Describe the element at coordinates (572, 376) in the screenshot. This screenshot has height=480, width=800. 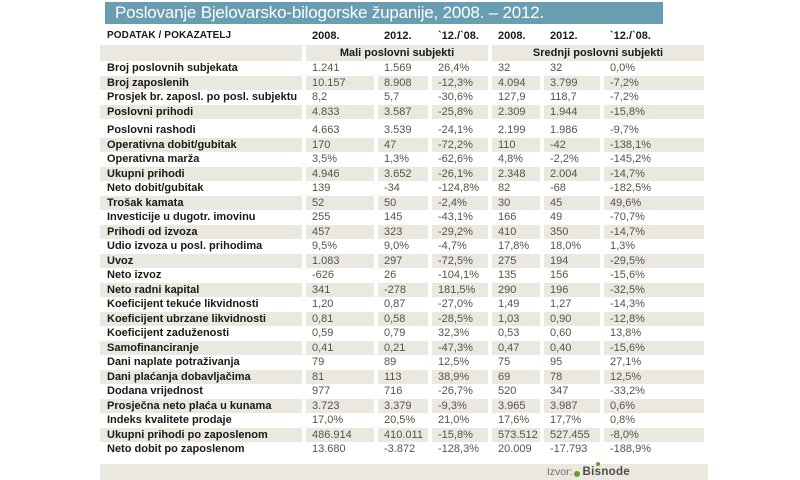
I see `cell-value: 78` at that location.